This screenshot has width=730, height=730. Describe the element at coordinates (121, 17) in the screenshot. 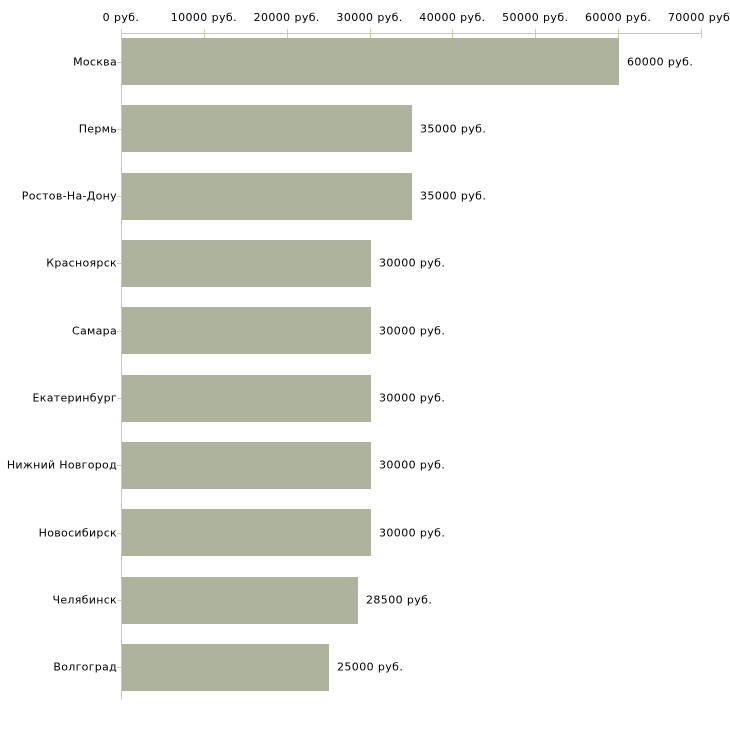

I see `x-tick-label: 0 руб.` at that location.